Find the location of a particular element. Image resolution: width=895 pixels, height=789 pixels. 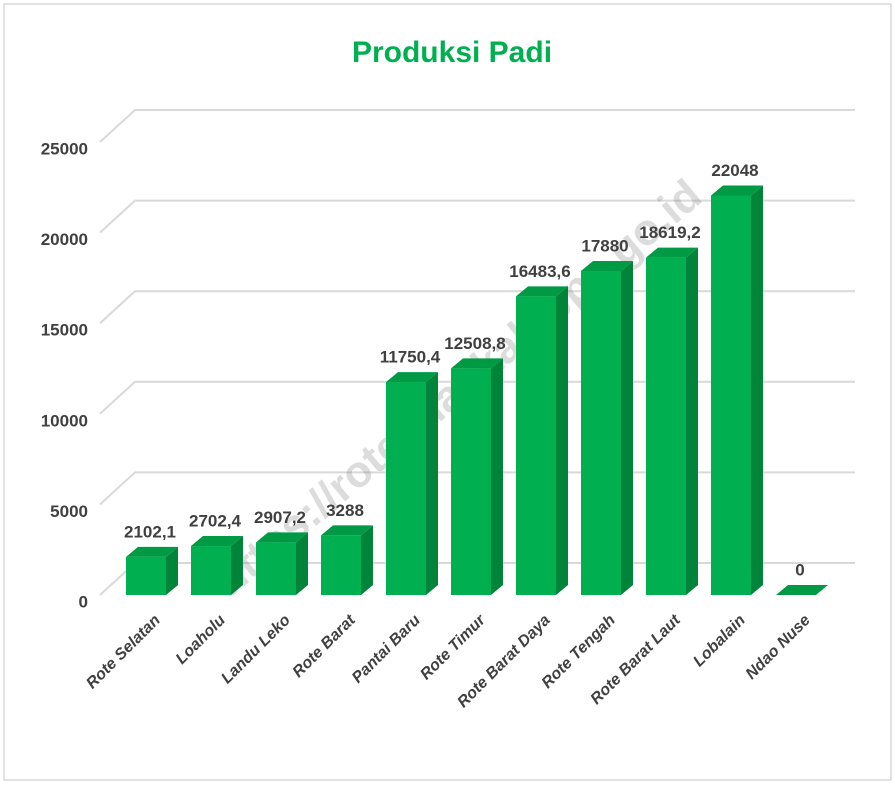

data-label: 2102,1 is located at coordinates (150, 531).